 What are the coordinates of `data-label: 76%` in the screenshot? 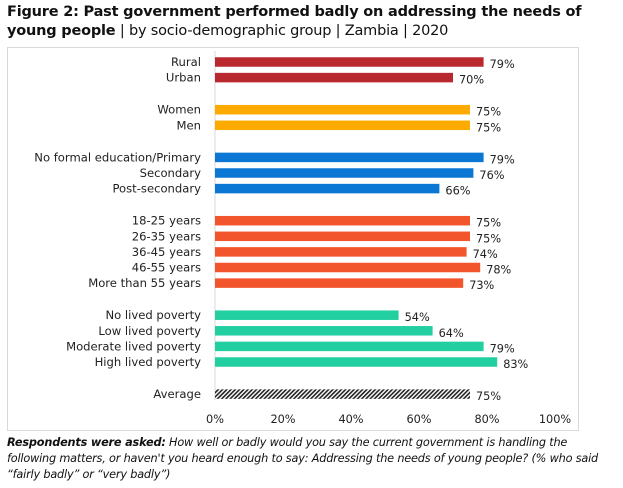 It's located at (491, 175).